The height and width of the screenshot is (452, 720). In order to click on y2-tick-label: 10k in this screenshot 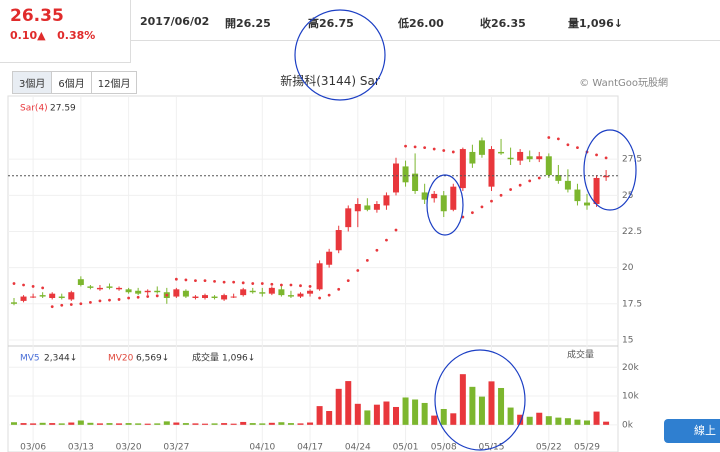, I will do `click(630, 397)`.